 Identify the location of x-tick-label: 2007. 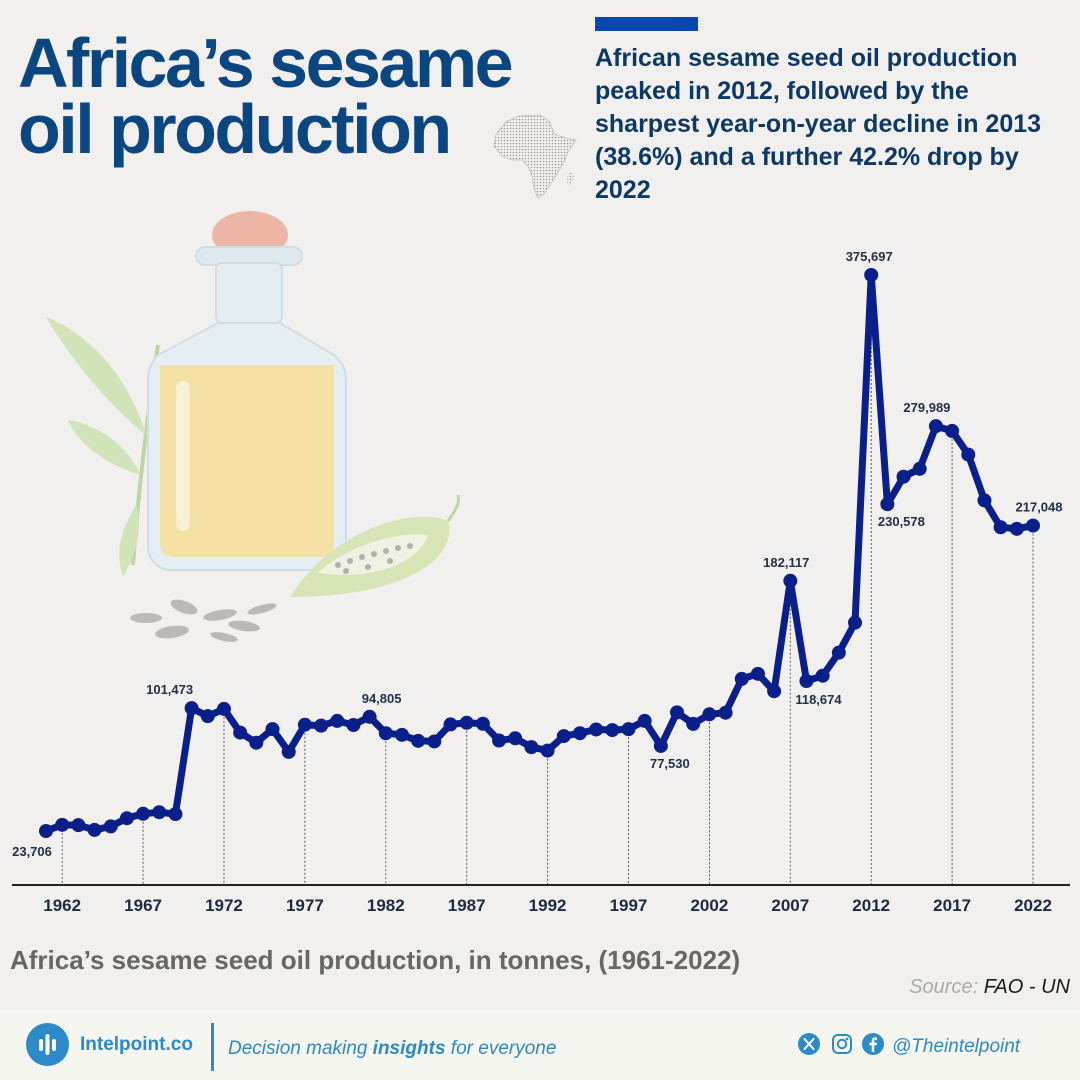
(790, 905).